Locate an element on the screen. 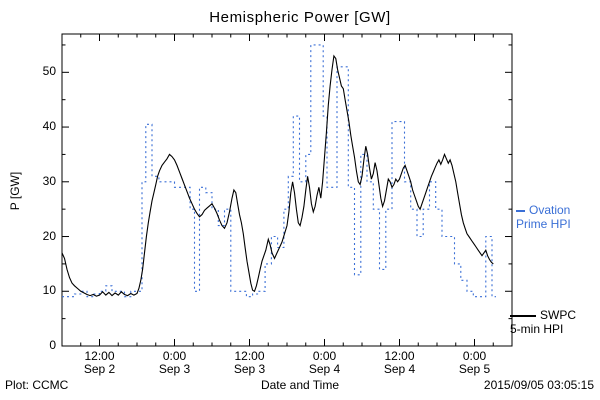 This screenshot has height=400, width=600. ovation-line-sample-icon is located at coordinates (520, 210).